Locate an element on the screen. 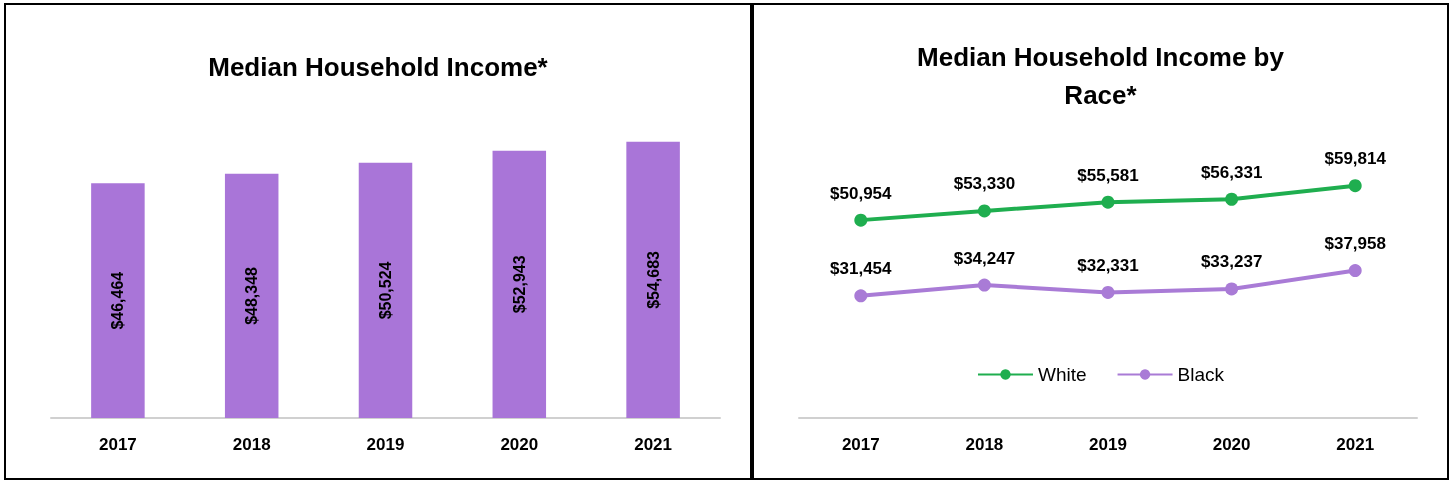  data-label: $33,237 is located at coordinates (1231, 262).